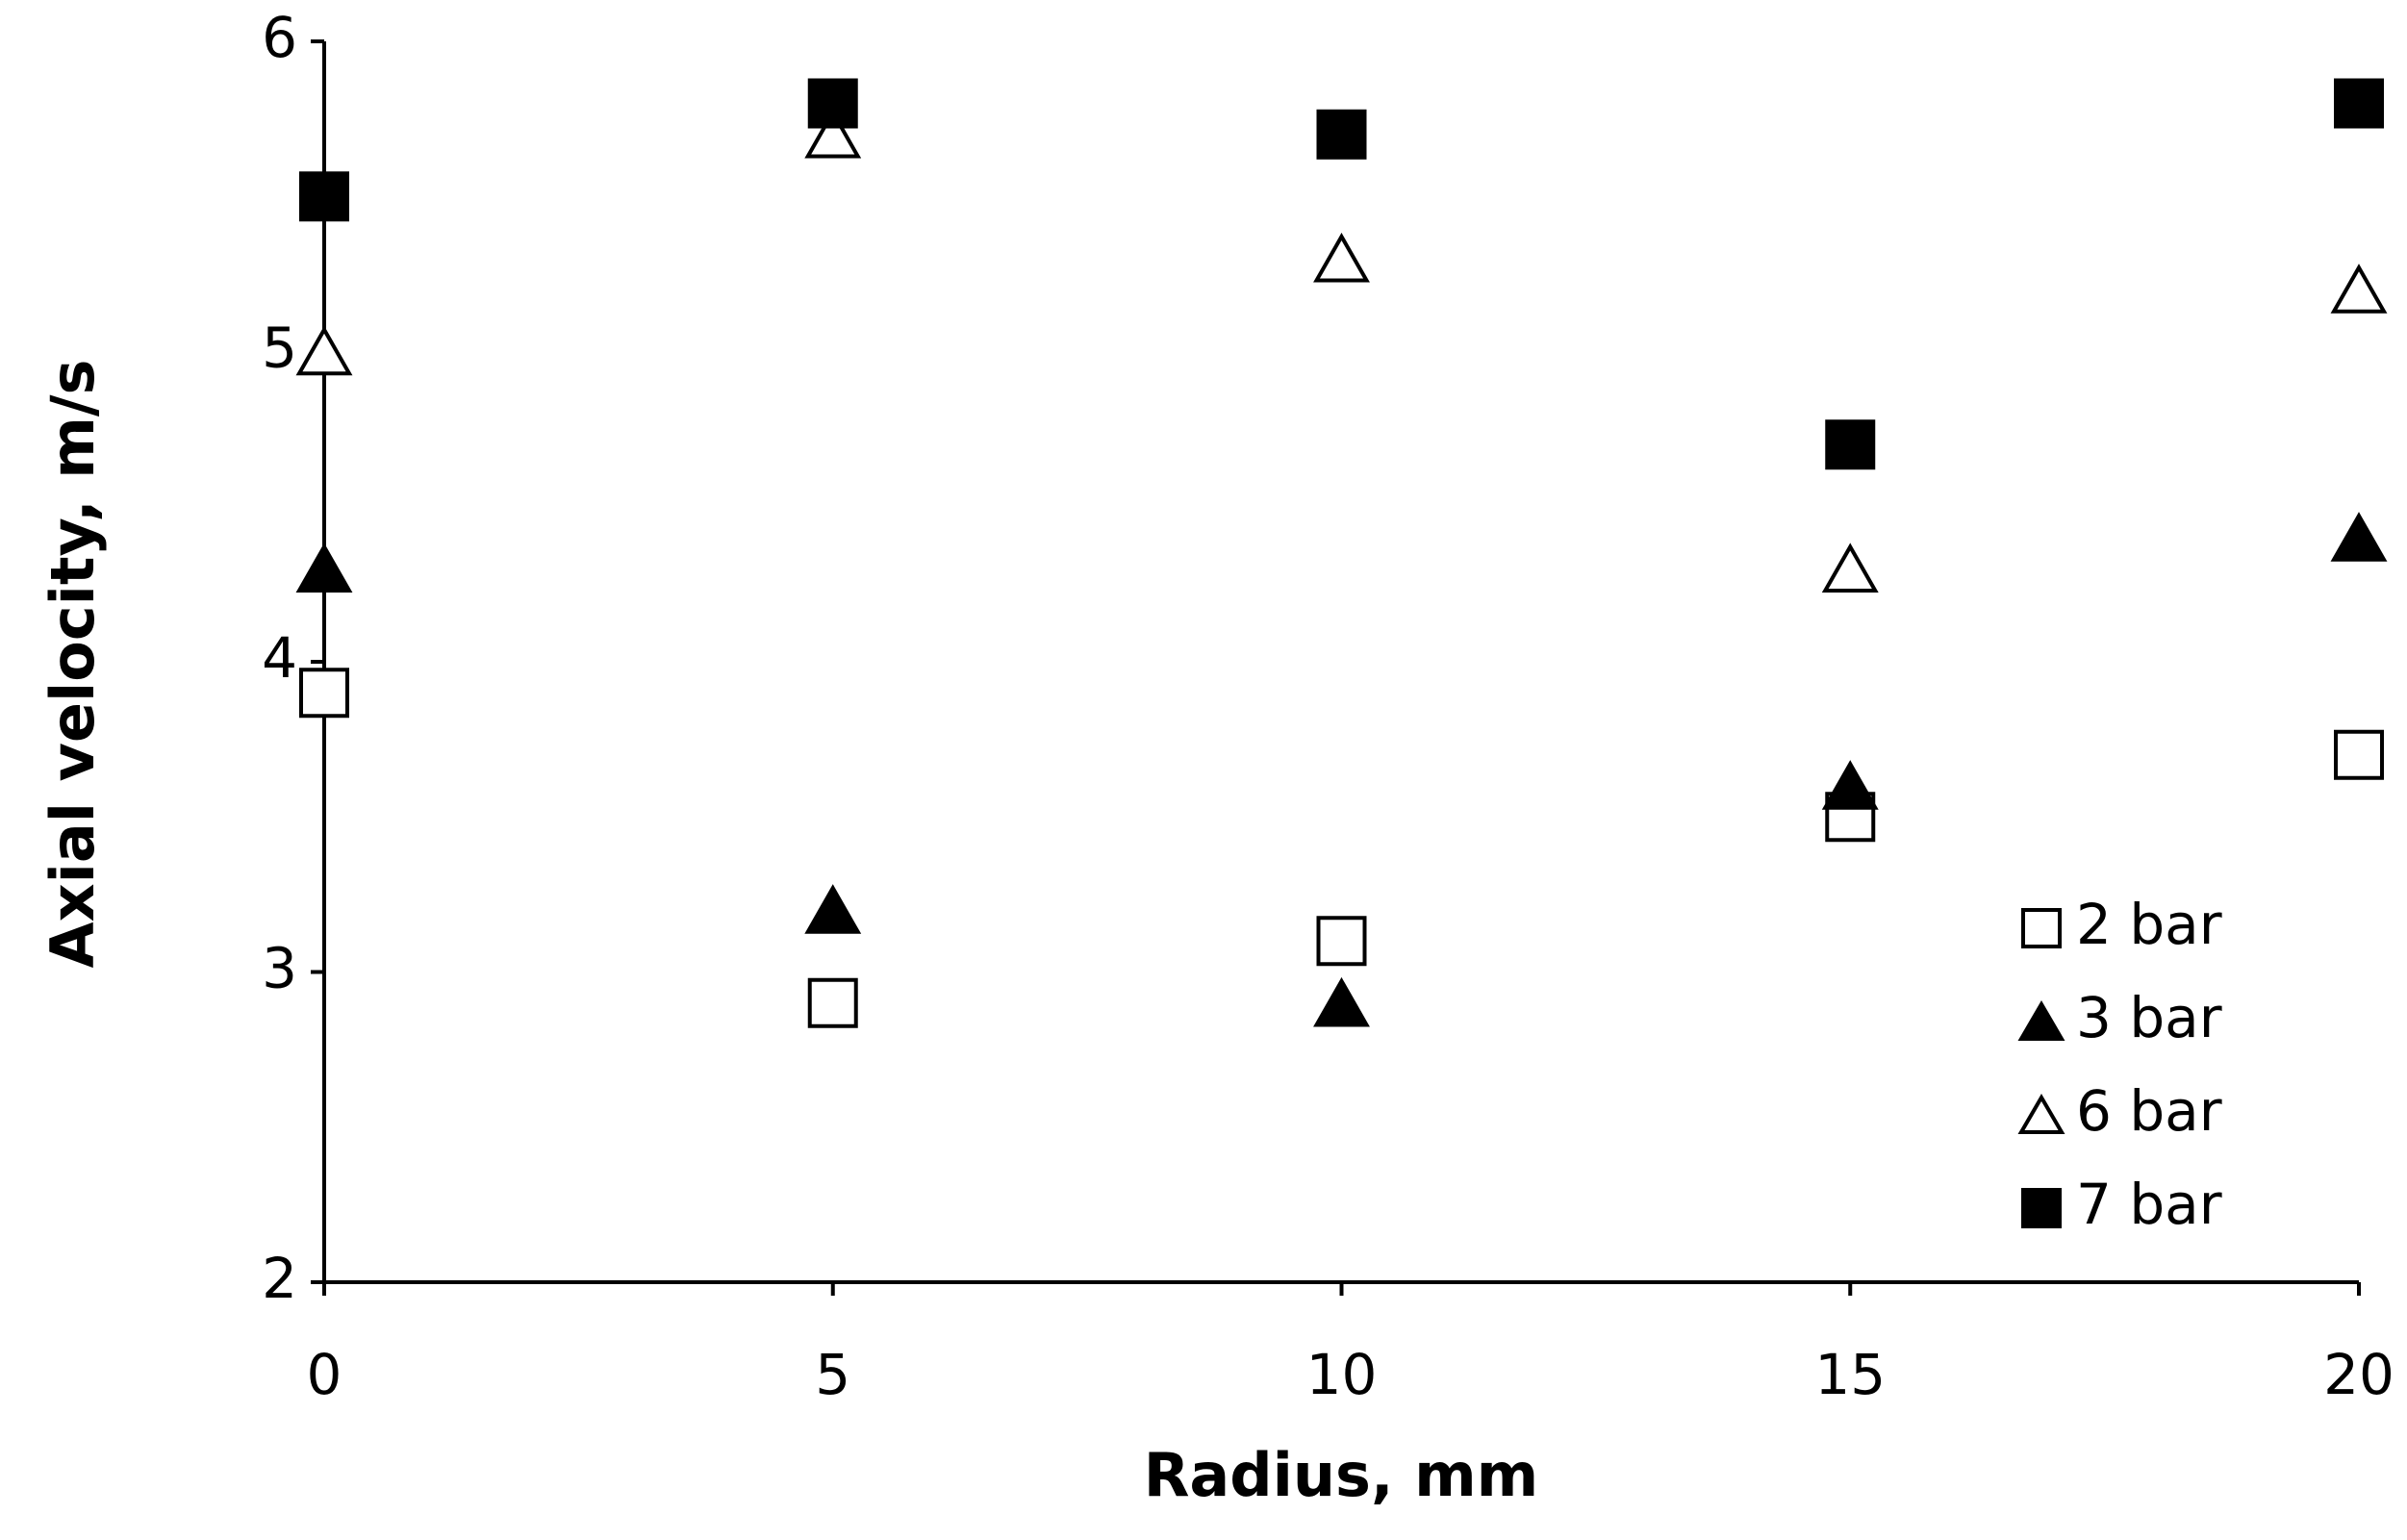 The height and width of the screenshot is (1540, 2407). Describe the element at coordinates (280, 348) in the screenshot. I see `y-tick-label: 5` at that location.